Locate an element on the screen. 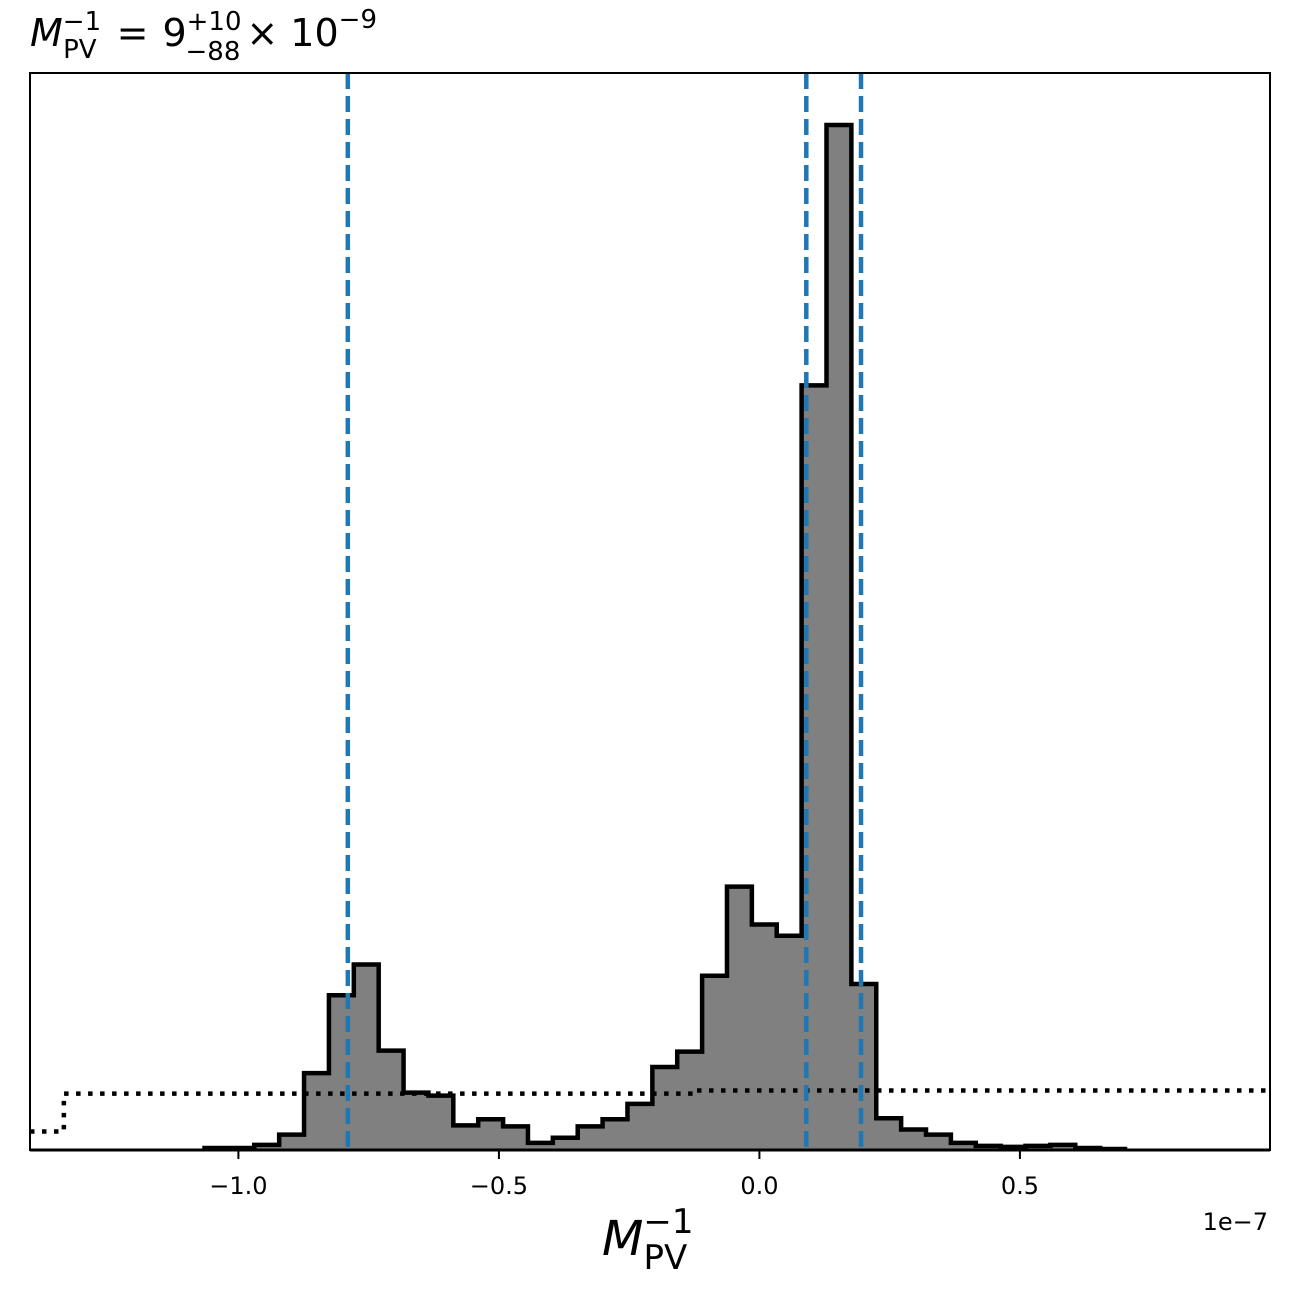 Image resolution: width=1289 pixels, height=1293 pixels. x-axis-label: M−1 PV is located at coordinates (648, 1240).